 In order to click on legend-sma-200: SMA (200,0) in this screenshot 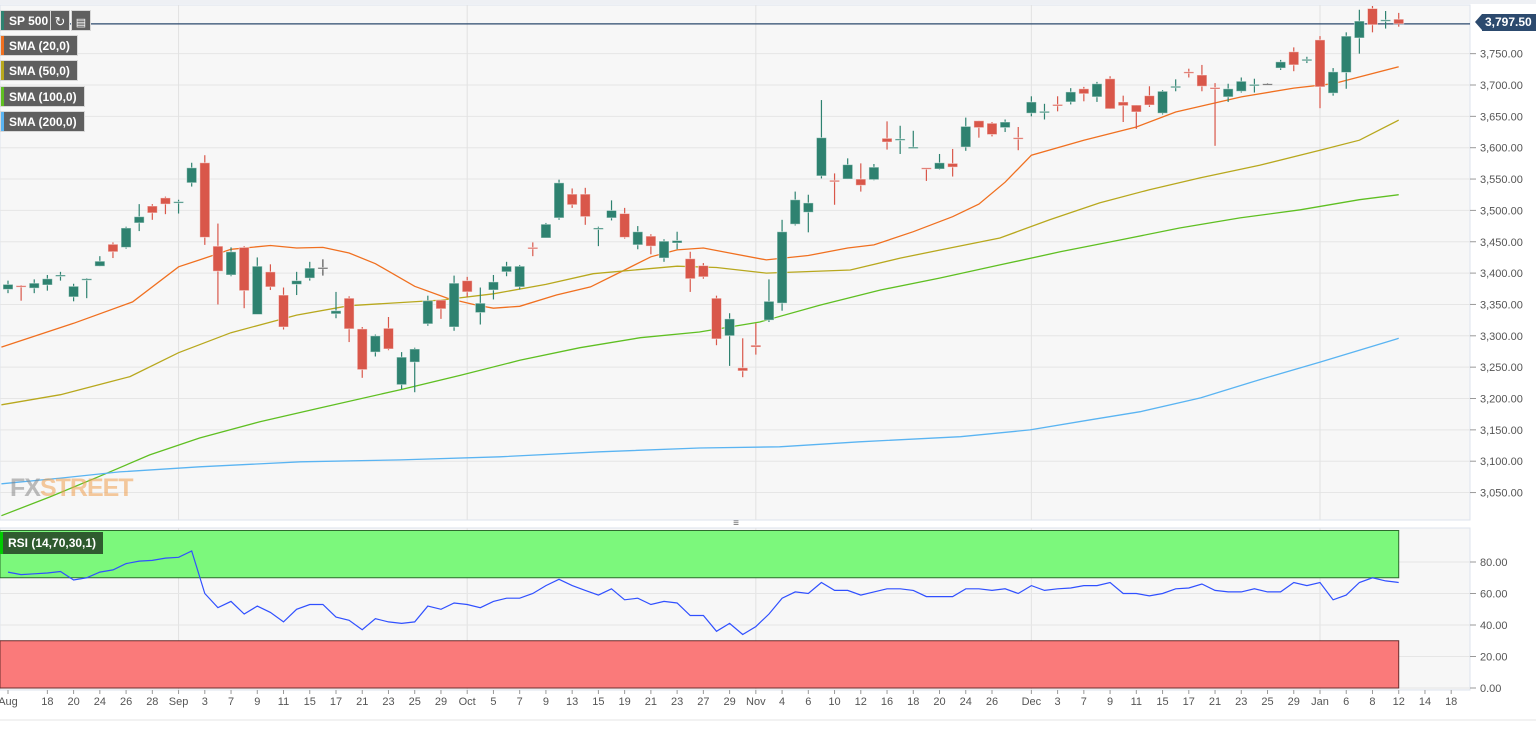, I will do `click(42, 121)`.